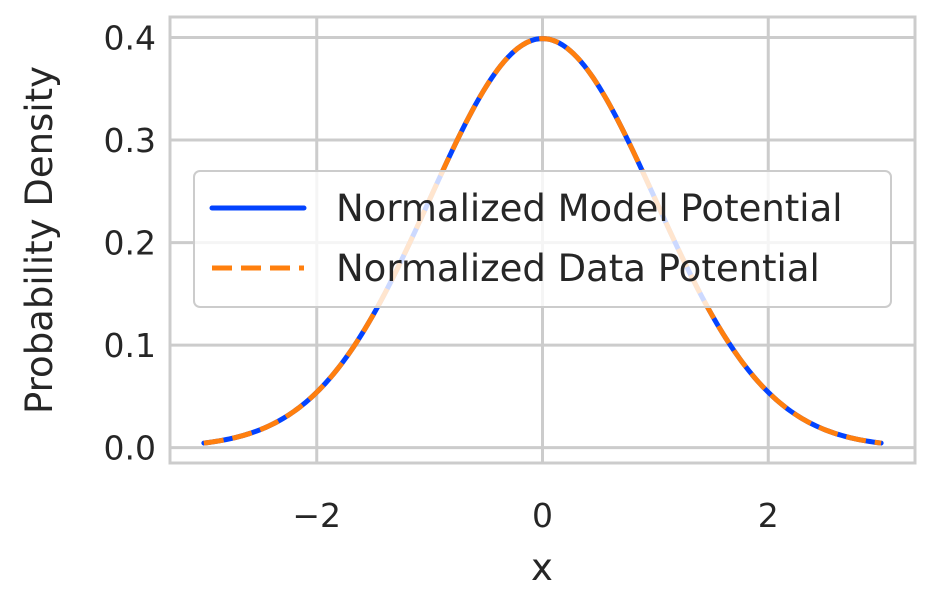  I want to click on x-tick-label: 2, so click(768, 515).